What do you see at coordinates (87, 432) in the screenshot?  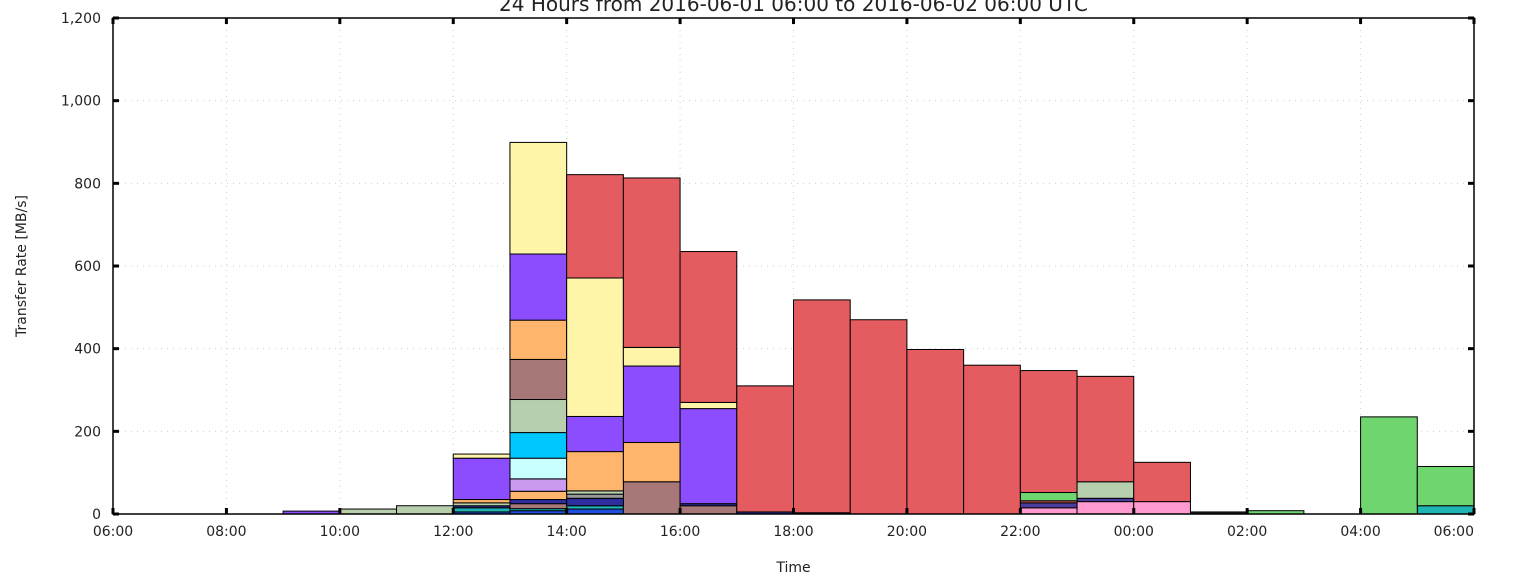 I see `y-tick-label: 200` at bounding box center [87, 432].